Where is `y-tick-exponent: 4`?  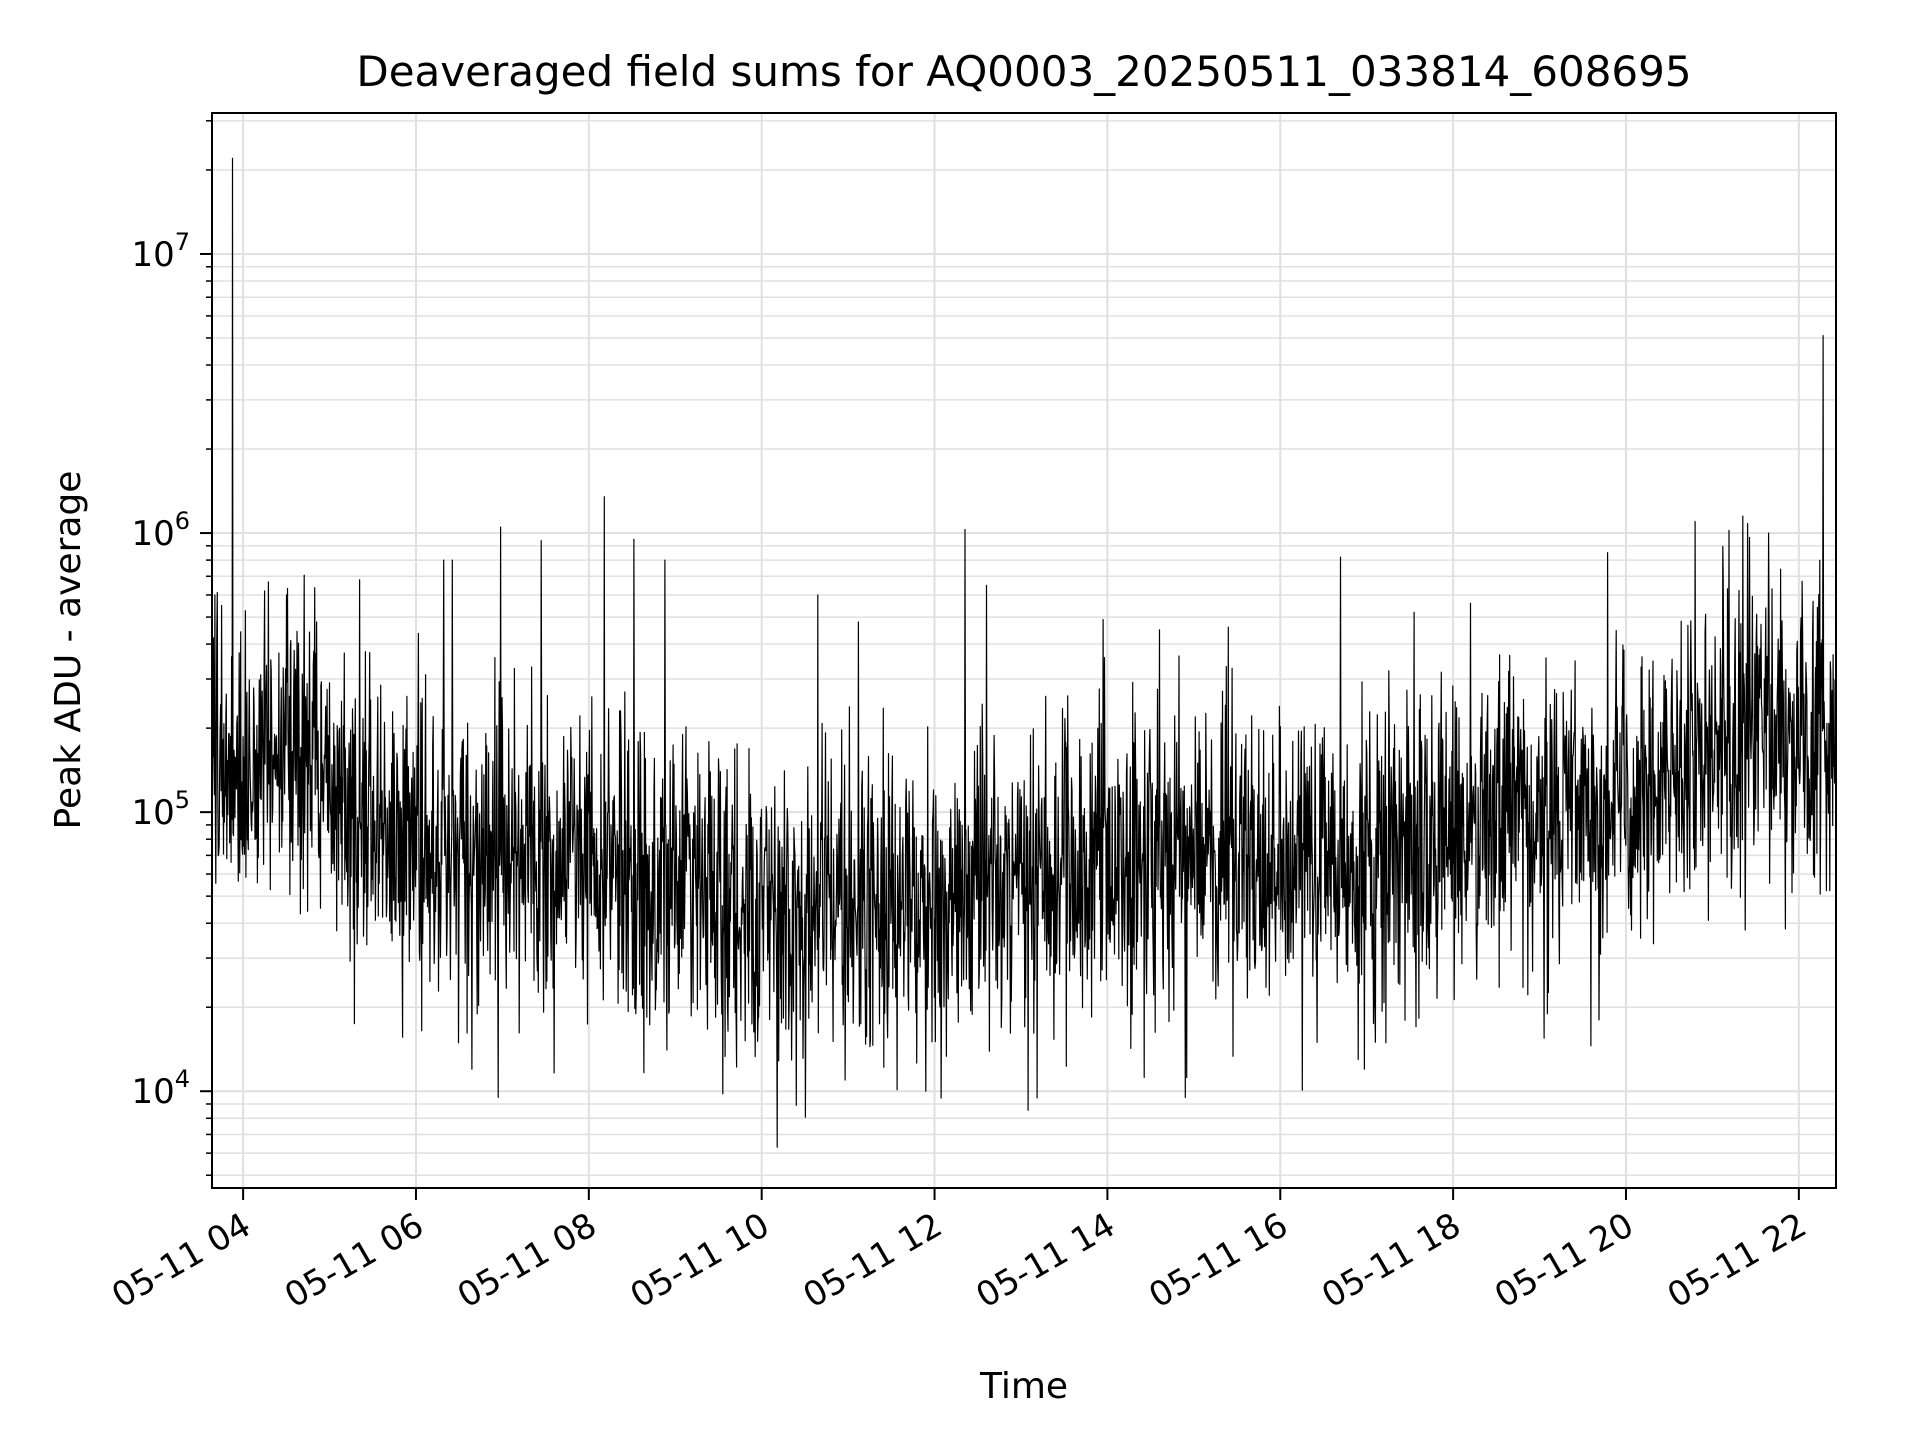
y-tick-exponent: 4 is located at coordinates (182, 1079).